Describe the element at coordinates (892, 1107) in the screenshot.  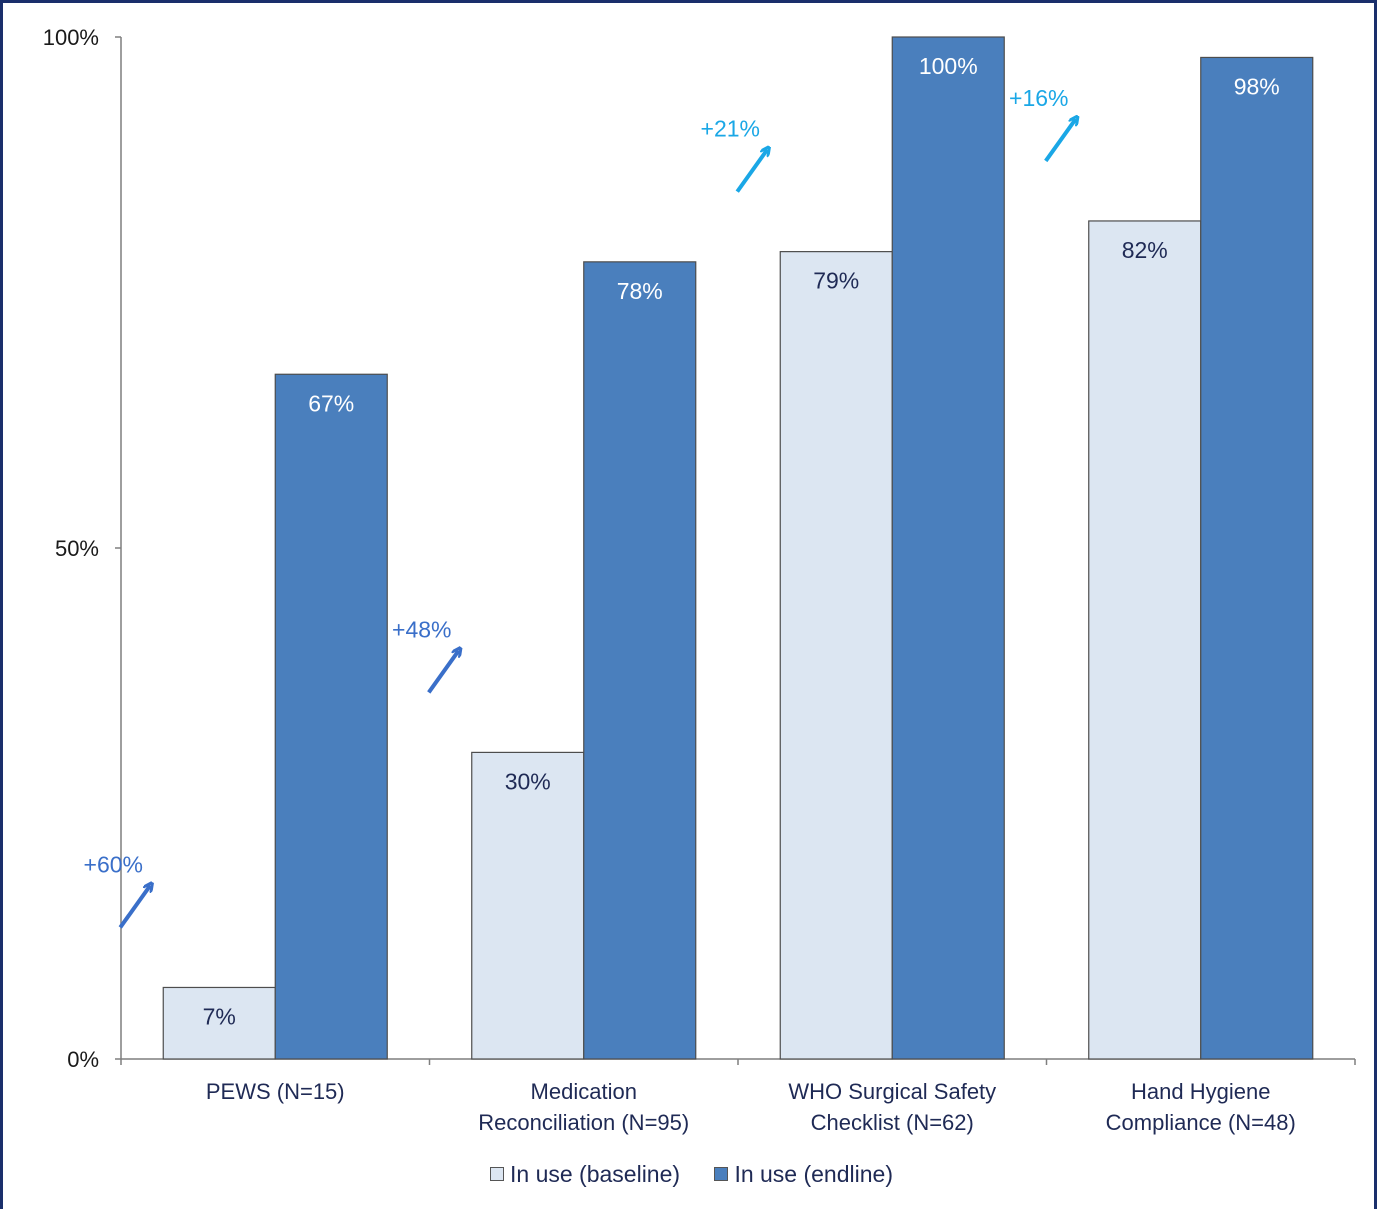
I see `x-category-label: WHO Surgical Safety Checklist (N=62)` at that location.